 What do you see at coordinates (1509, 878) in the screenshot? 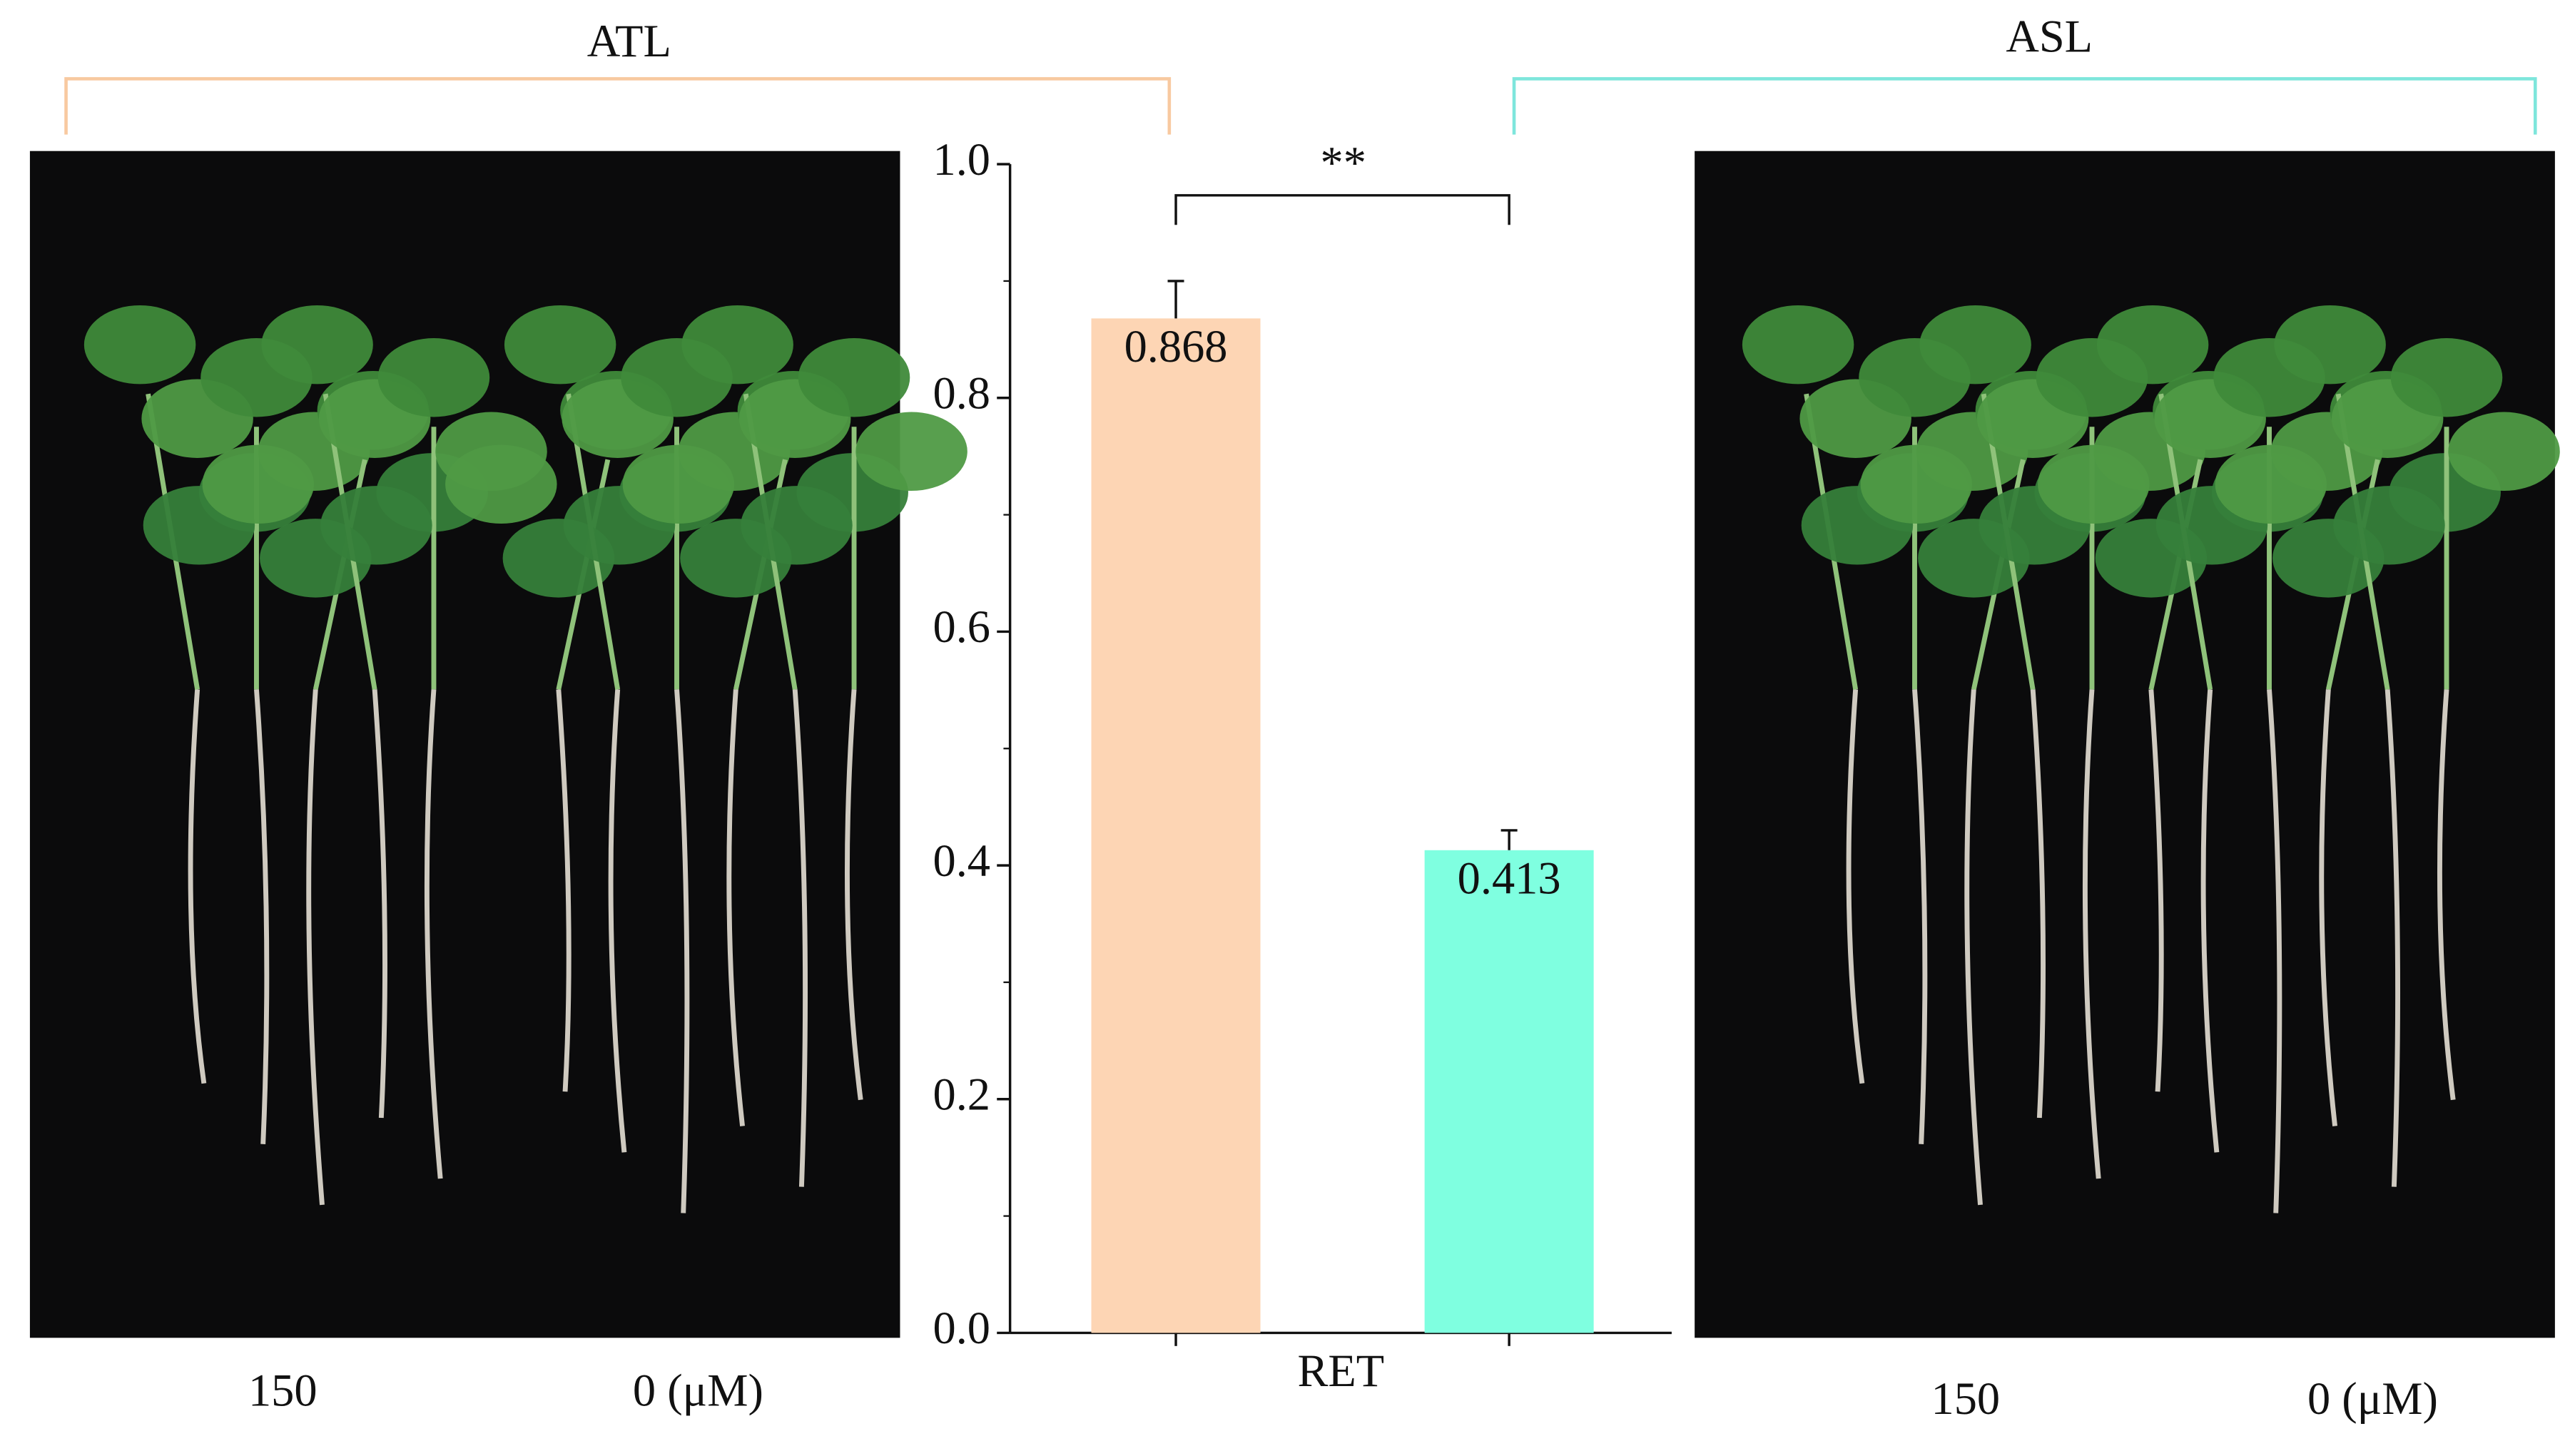
I see `value-label: 0.413` at bounding box center [1509, 878].